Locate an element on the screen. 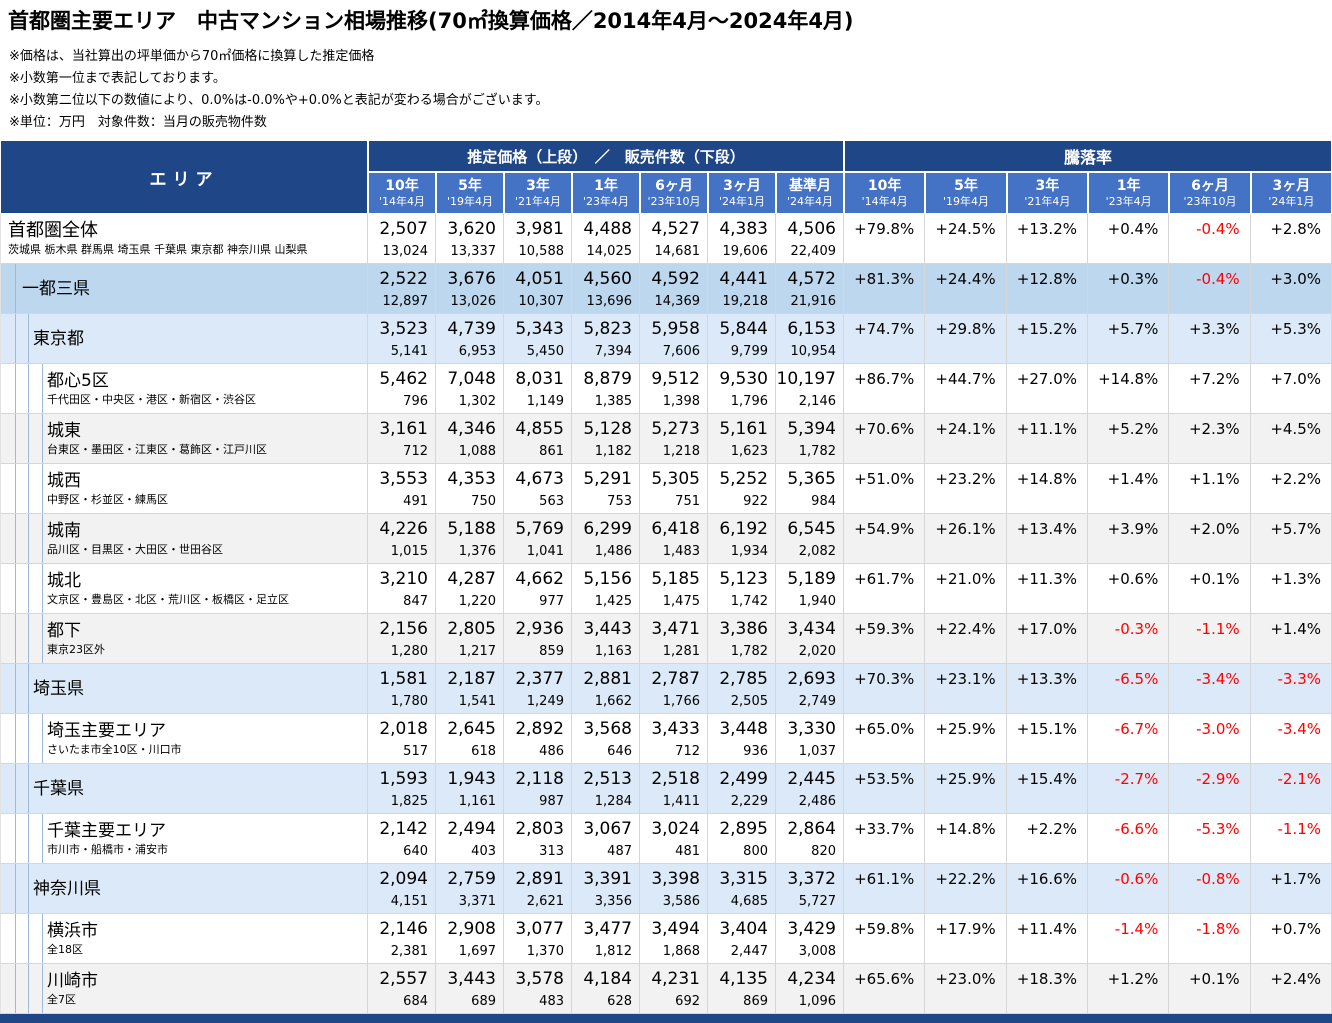 This screenshot has height=1023, width=1332. price-count-cell: 4,662 977 is located at coordinates (538, 589).